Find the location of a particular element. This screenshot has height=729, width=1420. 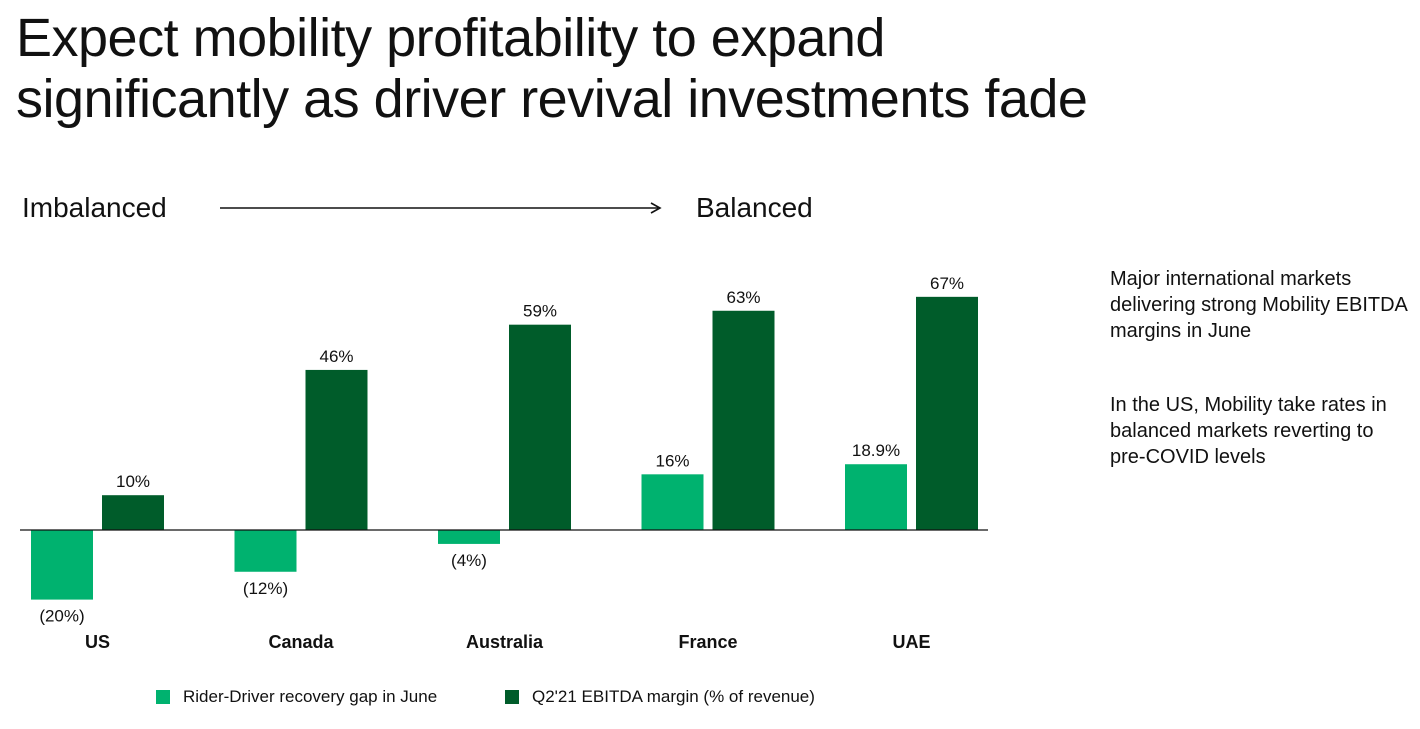

data-label-canada-series-2: 46% is located at coordinates (336, 356).